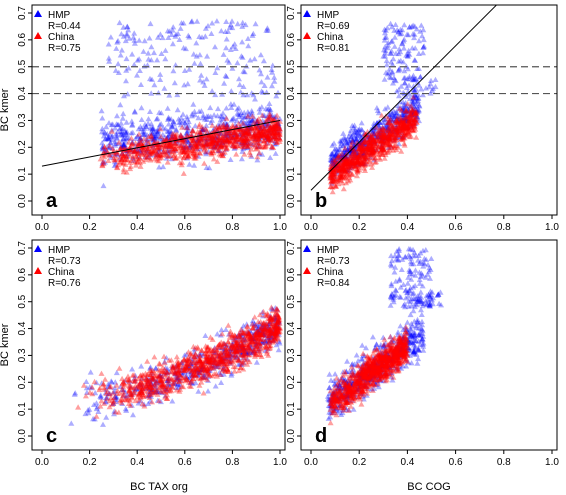 Image resolution: width=566 pixels, height=495 pixels. What do you see at coordinates (307, 35) in the screenshot?
I see `legend-marker` at bounding box center [307, 35].